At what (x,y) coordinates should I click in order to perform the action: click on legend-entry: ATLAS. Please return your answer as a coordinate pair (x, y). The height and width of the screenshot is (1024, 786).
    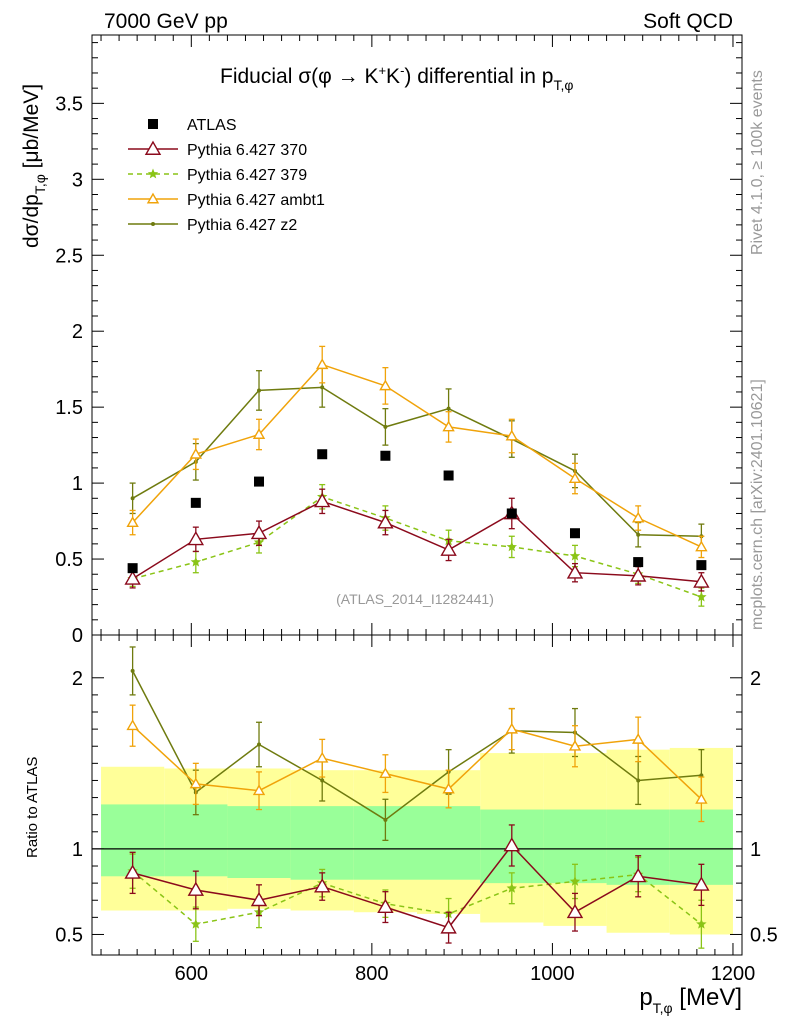
    Looking at the image, I should click on (192, 125).